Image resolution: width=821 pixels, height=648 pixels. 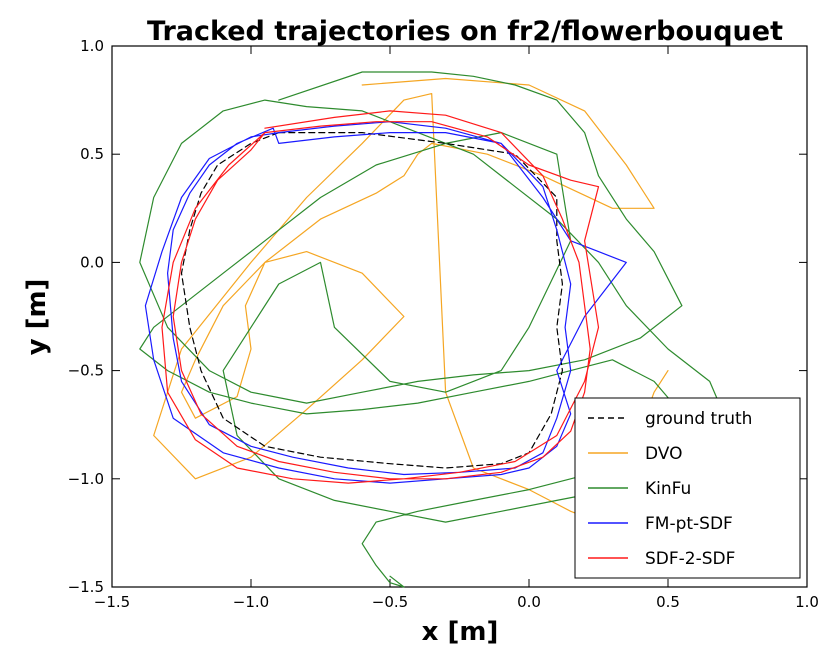 What do you see at coordinates (460, 632) in the screenshot?
I see `x-axis-label: x [m]` at bounding box center [460, 632].